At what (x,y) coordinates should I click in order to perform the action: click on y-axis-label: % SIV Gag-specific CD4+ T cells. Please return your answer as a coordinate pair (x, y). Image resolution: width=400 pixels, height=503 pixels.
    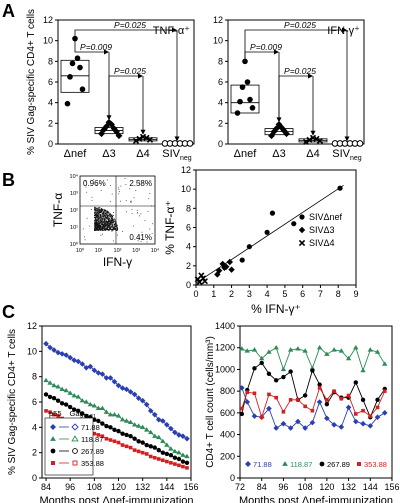
    Looking at the image, I should click on (12, 402).